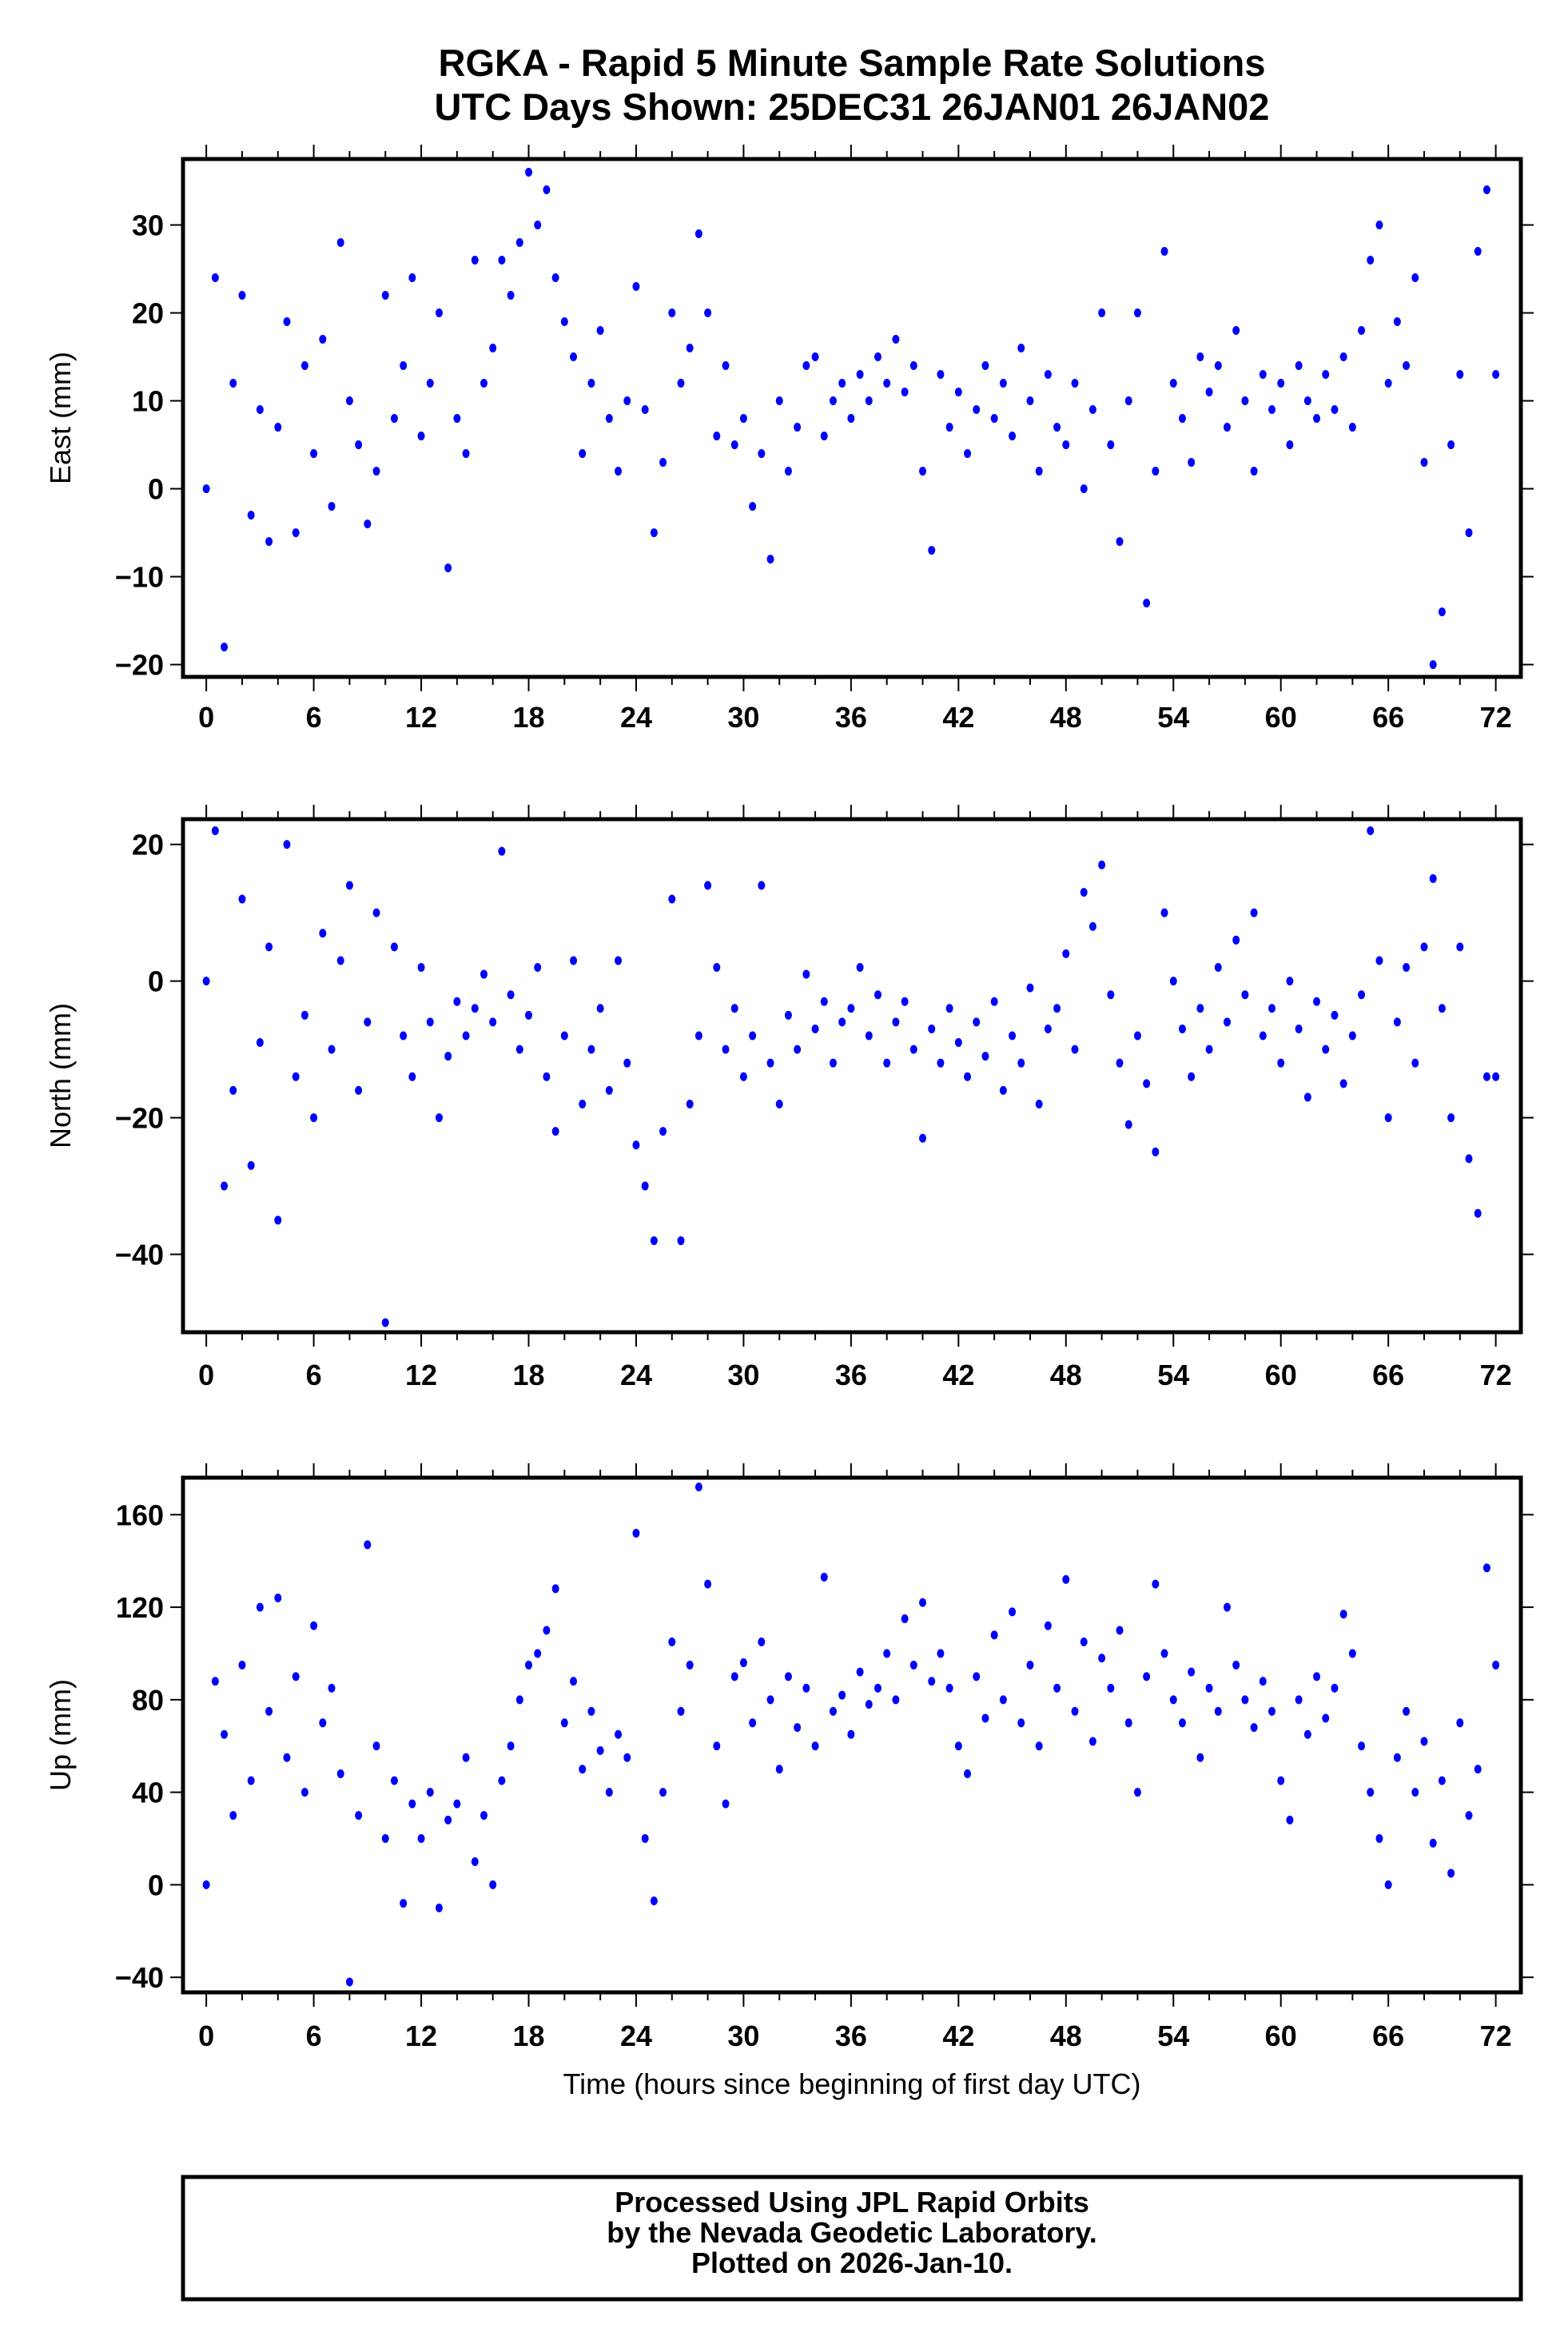 Image resolution: width=1568 pixels, height=2328 pixels. What do you see at coordinates (852, 2202) in the screenshot?
I see `footer-line-1: Processed Using JPL Rapid Orbits` at bounding box center [852, 2202].